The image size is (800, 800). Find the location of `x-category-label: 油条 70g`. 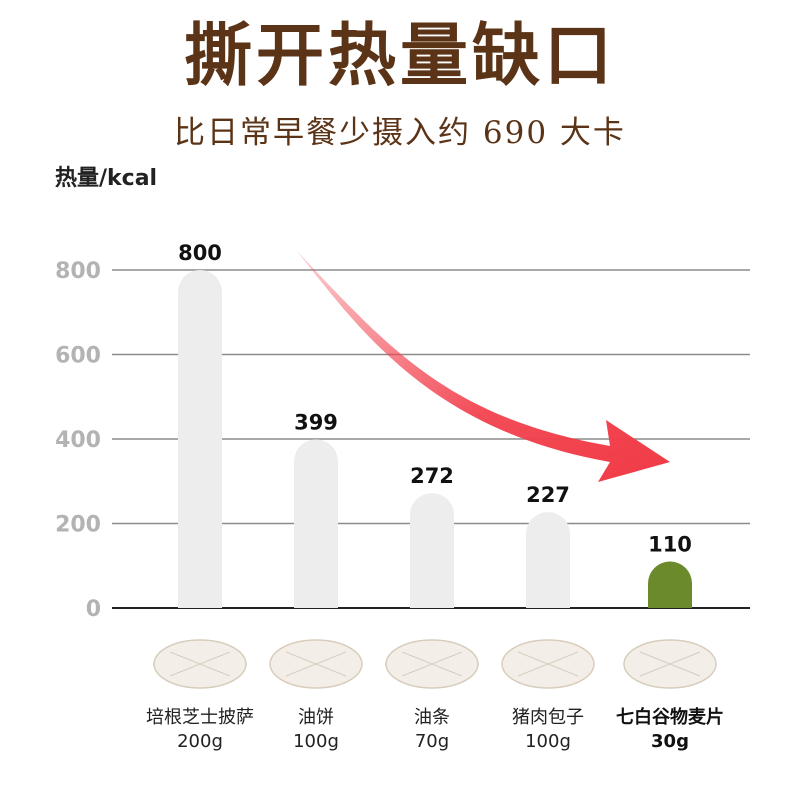

x-category-label: 油条 70g is located at coordinates (432, 730).